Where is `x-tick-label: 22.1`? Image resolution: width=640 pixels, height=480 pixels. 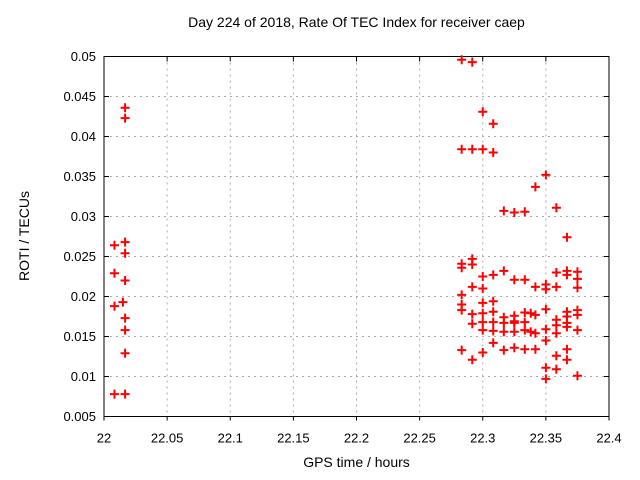
x-tick-label: 22.1 is located at coordinates (230, 438).